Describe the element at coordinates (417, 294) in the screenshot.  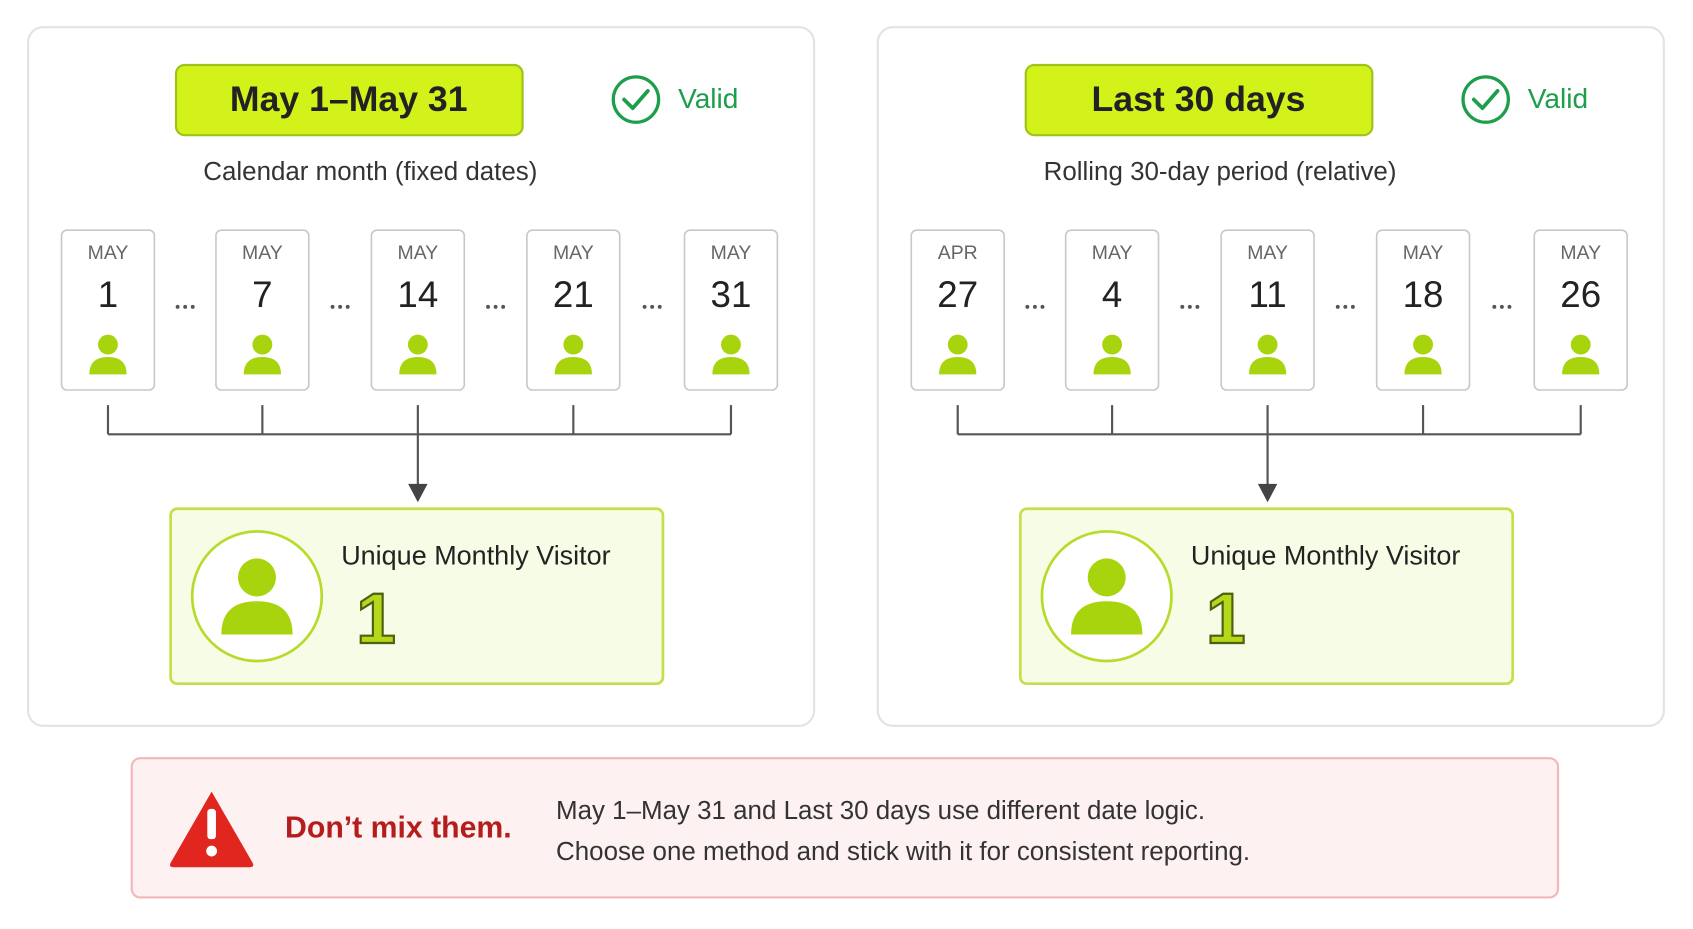
I see `day-number: 14` at that location.